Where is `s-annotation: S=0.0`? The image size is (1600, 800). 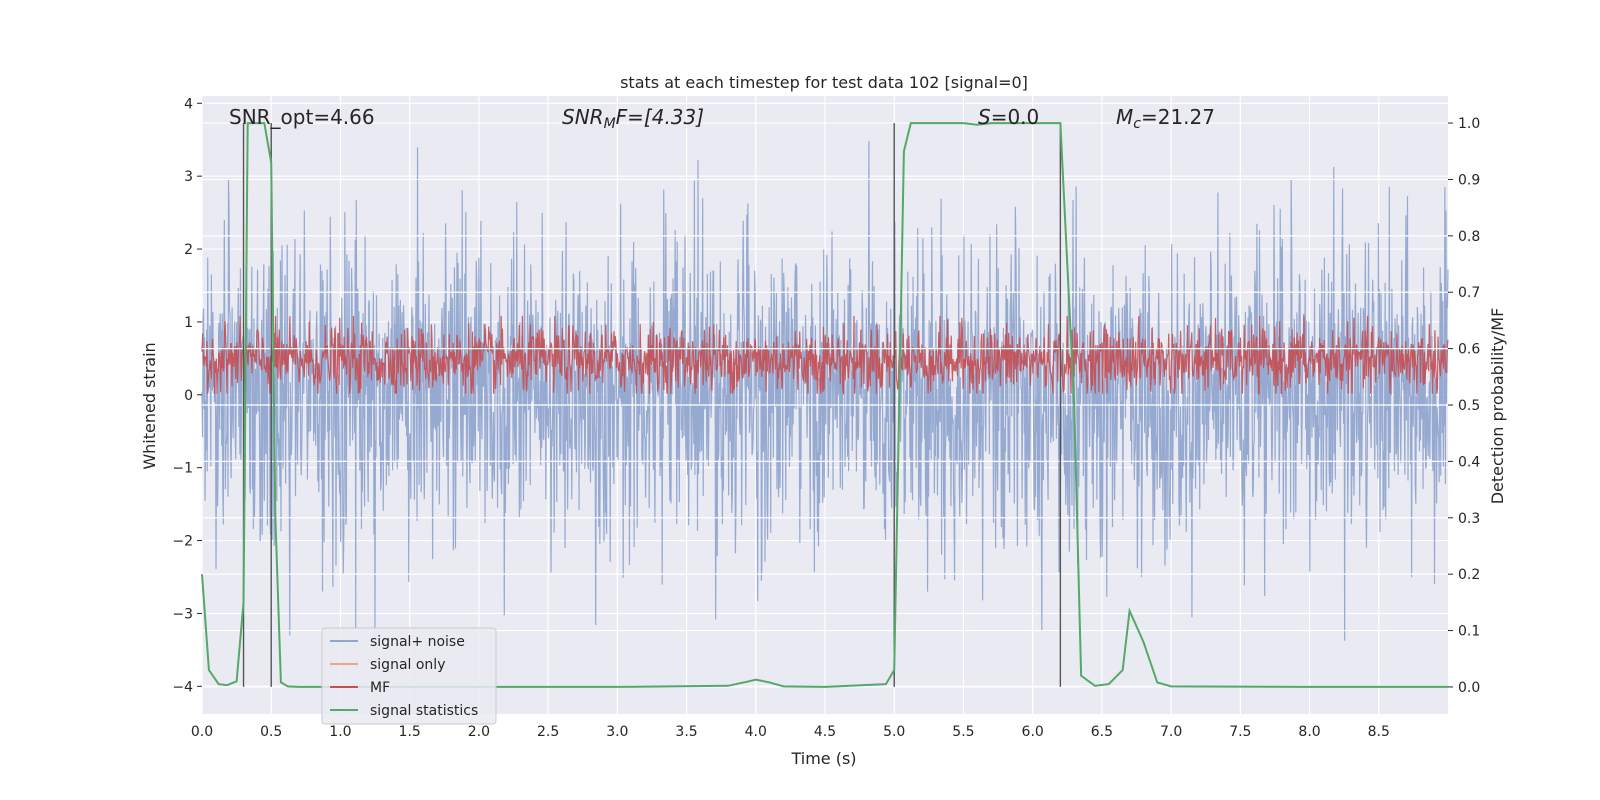 s-annotation: S=0.0 is located at coordinates (1008, 117).